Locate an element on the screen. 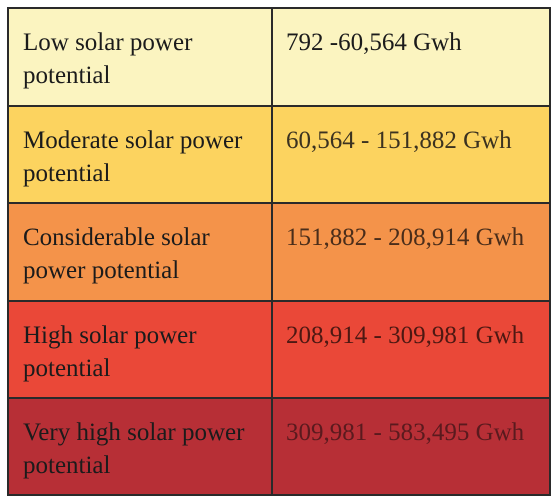 This screenshot has width=558, height=504. legend-range-cell: 208,914 - 309,981 Gwh is located at coordinates (411, 349).